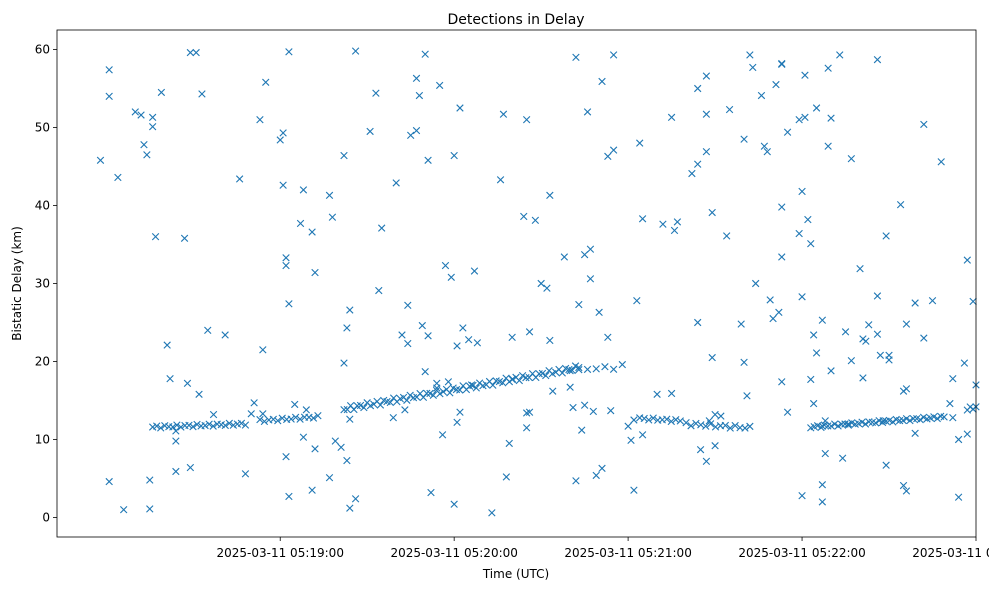 The height and width of the screenshot is (590, 989). What do you see at coordinates (42, 284) in the screenshot?
I see `y-tick-label-3: 30` at bounding box center [42, 284].